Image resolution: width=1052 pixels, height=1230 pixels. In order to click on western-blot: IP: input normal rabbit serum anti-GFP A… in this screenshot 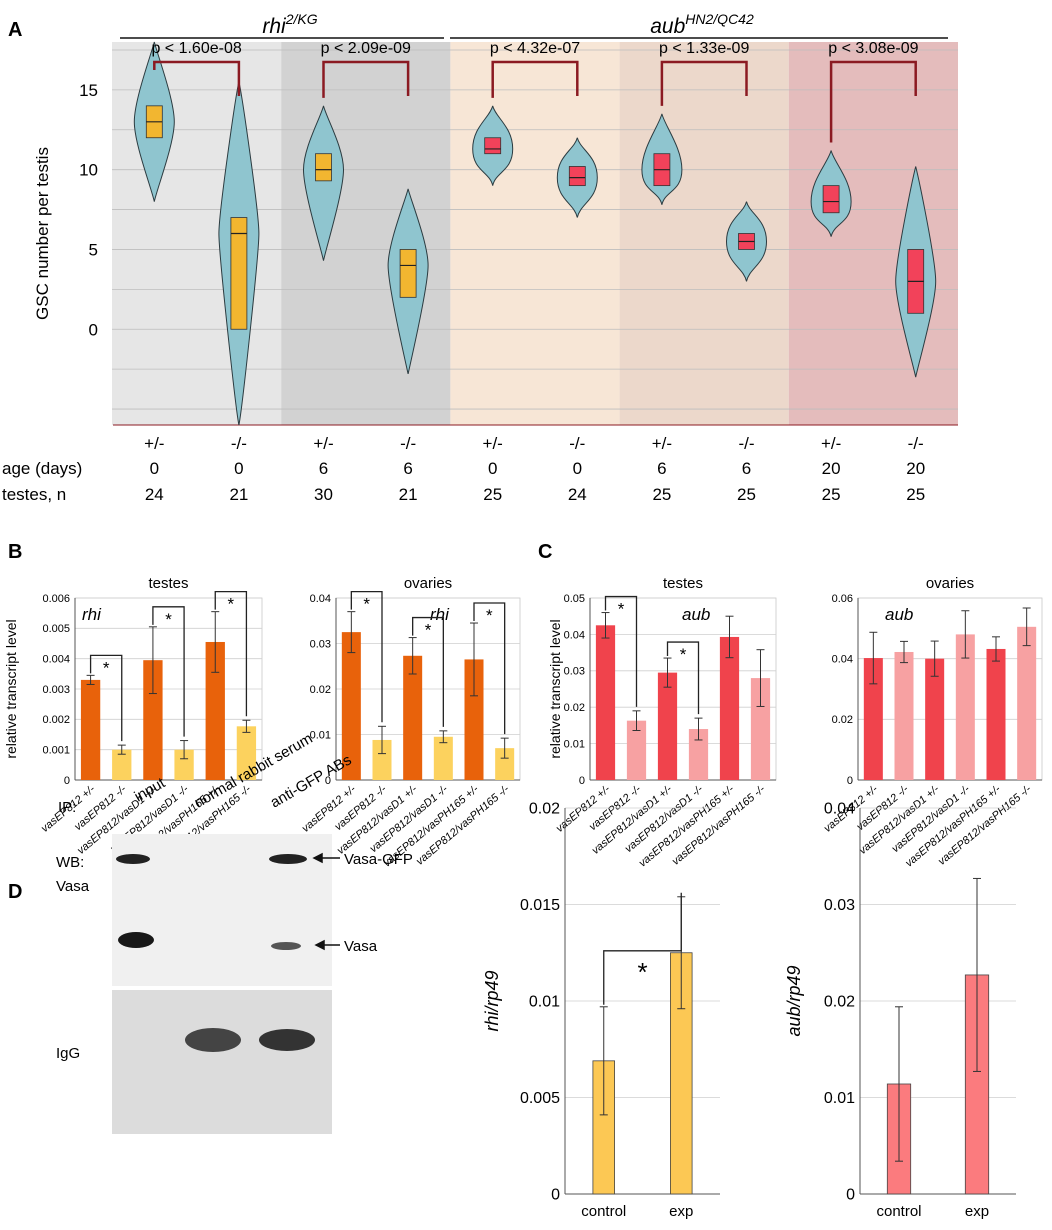, I will do `click(234, 932)`.